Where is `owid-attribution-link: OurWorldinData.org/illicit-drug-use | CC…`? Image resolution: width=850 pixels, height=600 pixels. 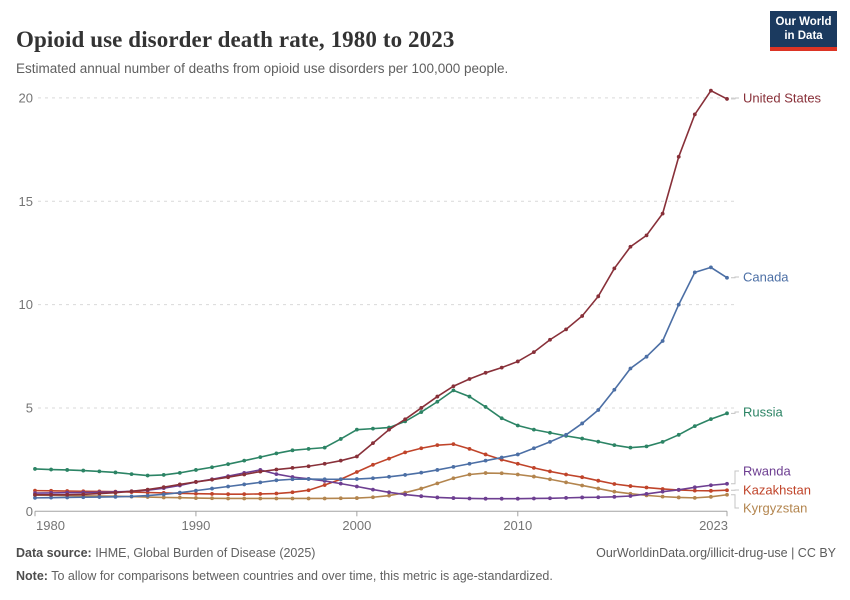 owid-attribution-link: OurWorldinData.org/illicit-drug-use | CC… is located at coordinates (716, 553).